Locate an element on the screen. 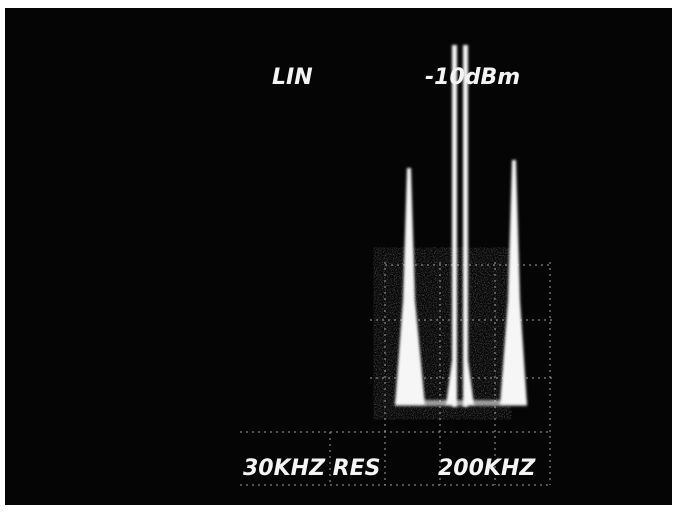  resolution-label: 30KHZ RES is located at coordinates (312, 468).